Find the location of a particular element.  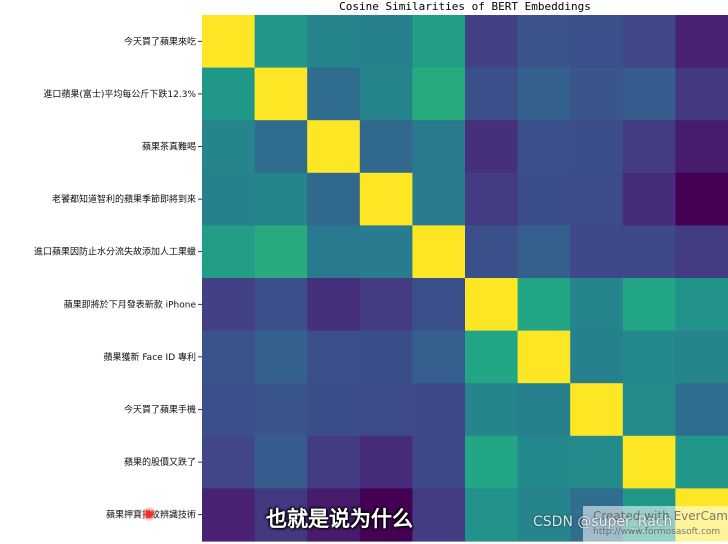

heatmap-cell-r8-c8 is located at coordinates (649, 462).